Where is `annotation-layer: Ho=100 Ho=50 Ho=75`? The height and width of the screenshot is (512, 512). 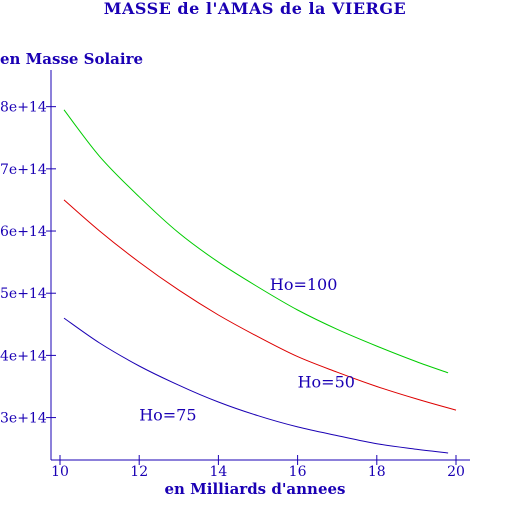 annotation-layer: Ho=100 Ho=50 Ho=75 is located at coordinates (247, 350).